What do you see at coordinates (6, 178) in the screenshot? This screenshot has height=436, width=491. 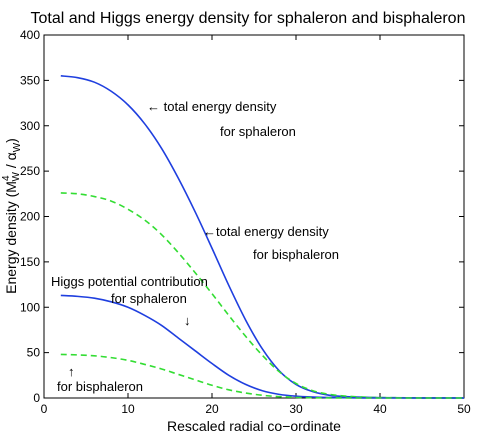 I see `y-label-sup: 4` at bounding box center [6, 178].